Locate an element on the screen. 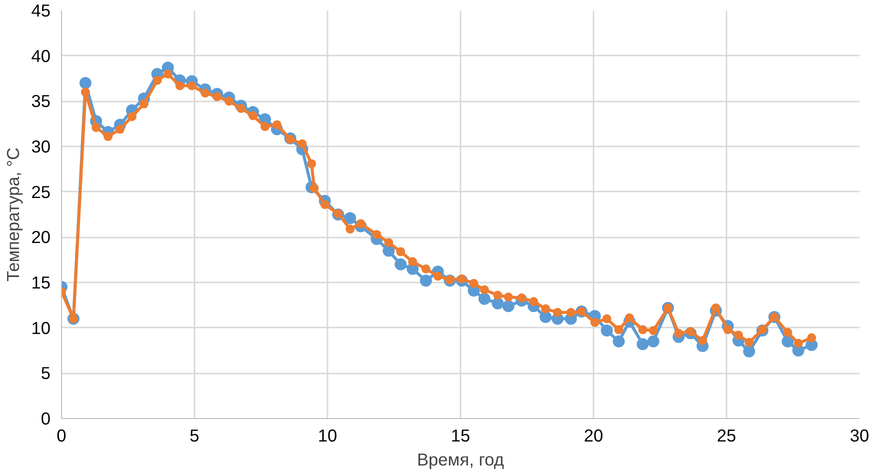  x-tick-label: 20 is located at coordinates (594, 436).